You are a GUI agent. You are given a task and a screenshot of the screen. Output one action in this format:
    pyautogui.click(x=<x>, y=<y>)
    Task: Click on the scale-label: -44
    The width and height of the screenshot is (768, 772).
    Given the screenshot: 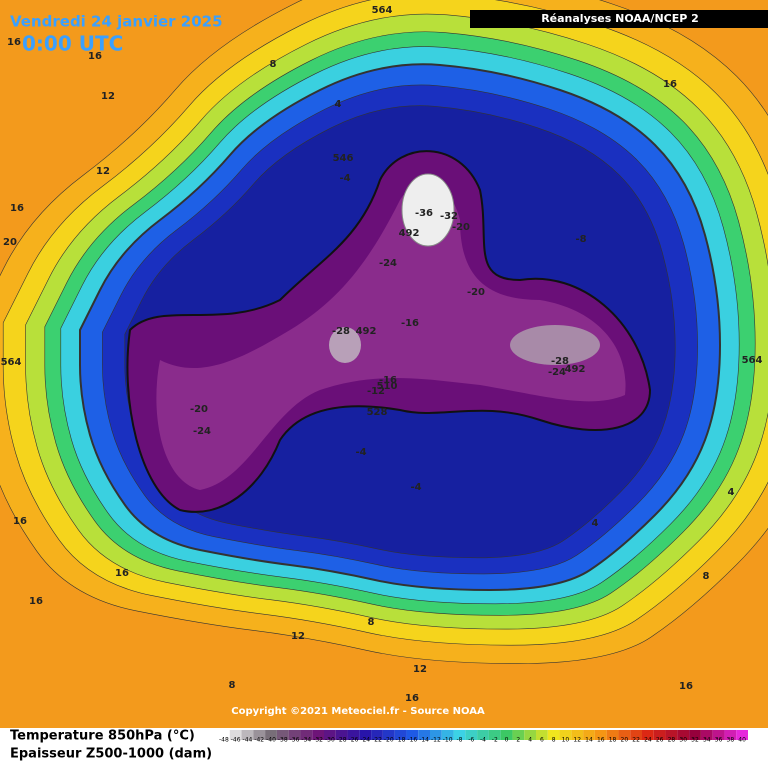 What is the action you would take?
    pyautogui.click(x=248, y=740)
    